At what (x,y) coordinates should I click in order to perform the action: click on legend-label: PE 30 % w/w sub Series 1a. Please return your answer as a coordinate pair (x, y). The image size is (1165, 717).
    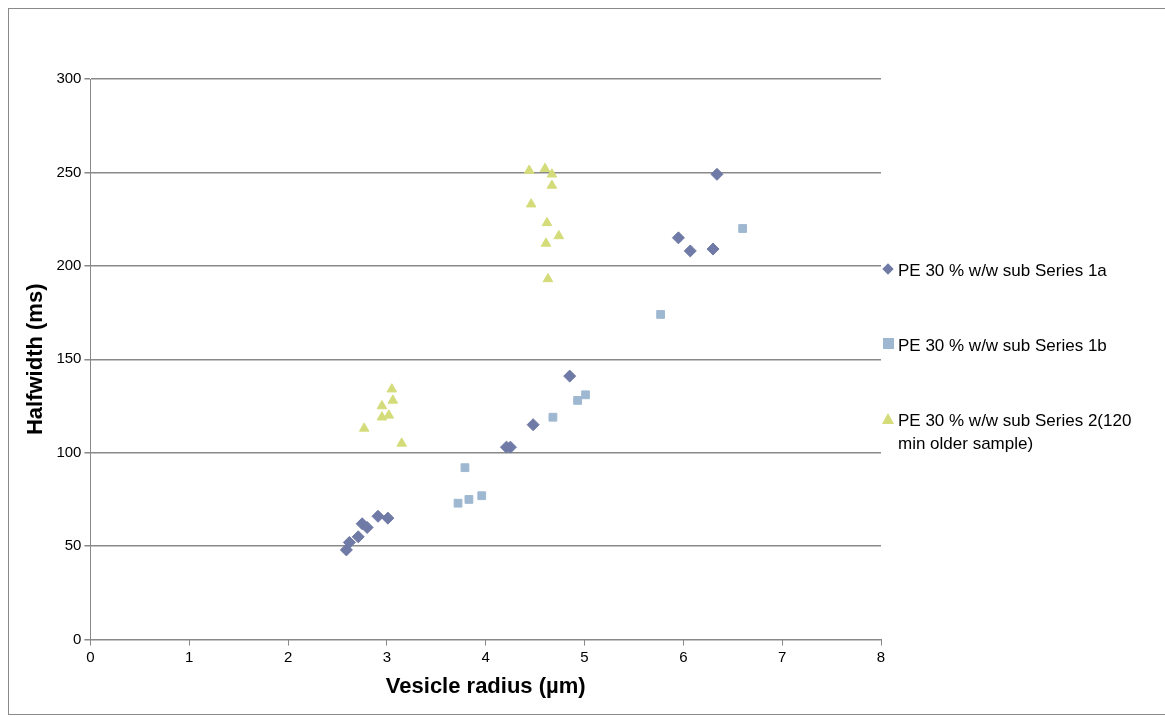
    Looking at the image, I should click on (1002, 271).